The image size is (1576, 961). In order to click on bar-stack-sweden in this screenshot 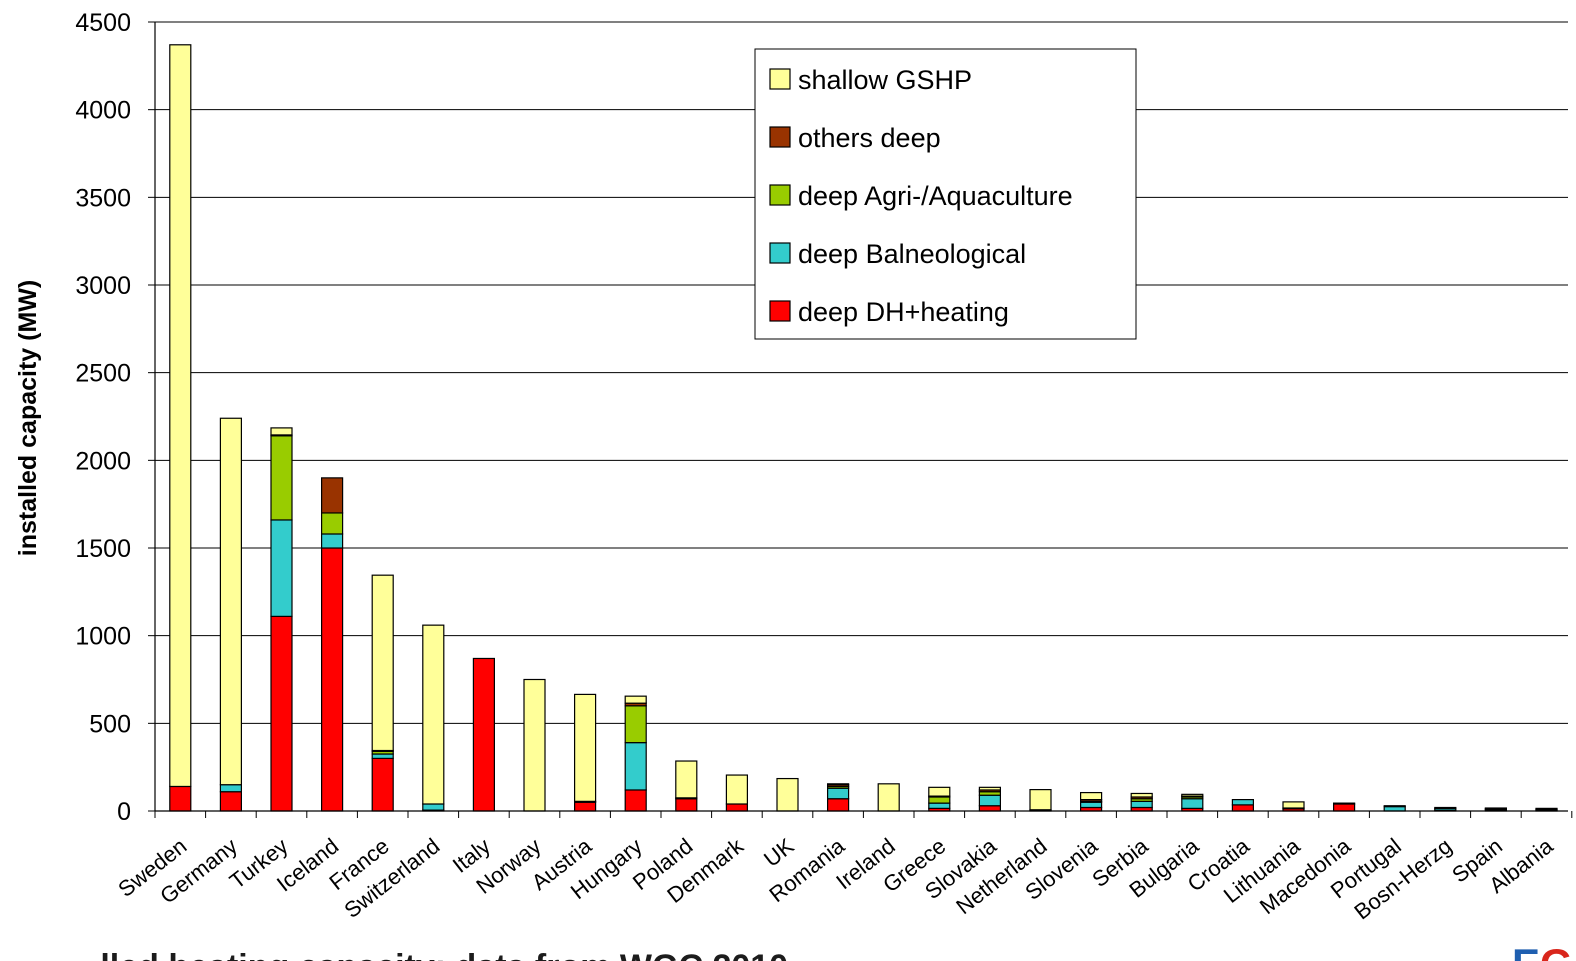, I will do `click(180, 428)`.